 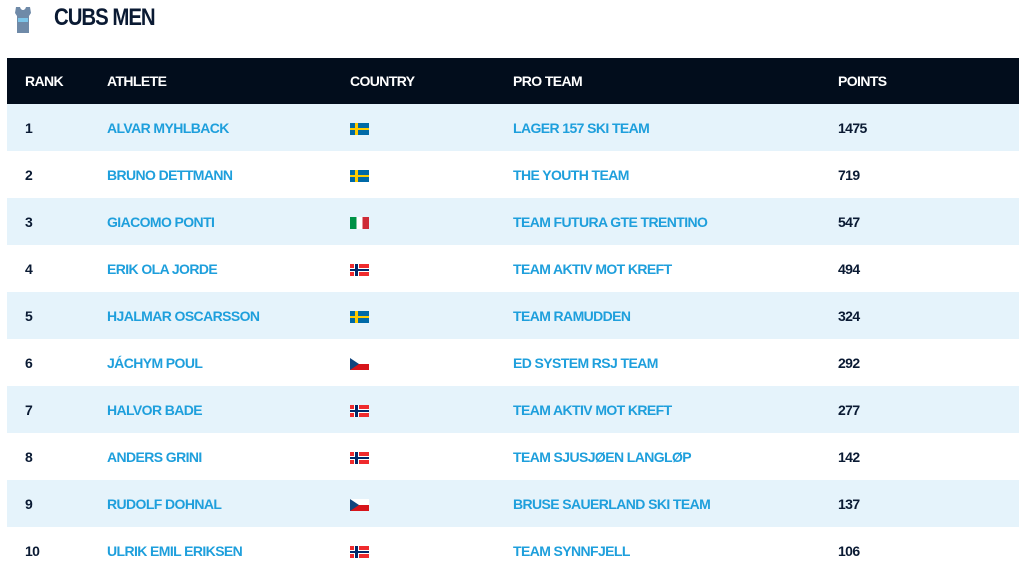 I want to click on athlete-link: ALVAR MYHLBACK, so click(x=228, y=127).